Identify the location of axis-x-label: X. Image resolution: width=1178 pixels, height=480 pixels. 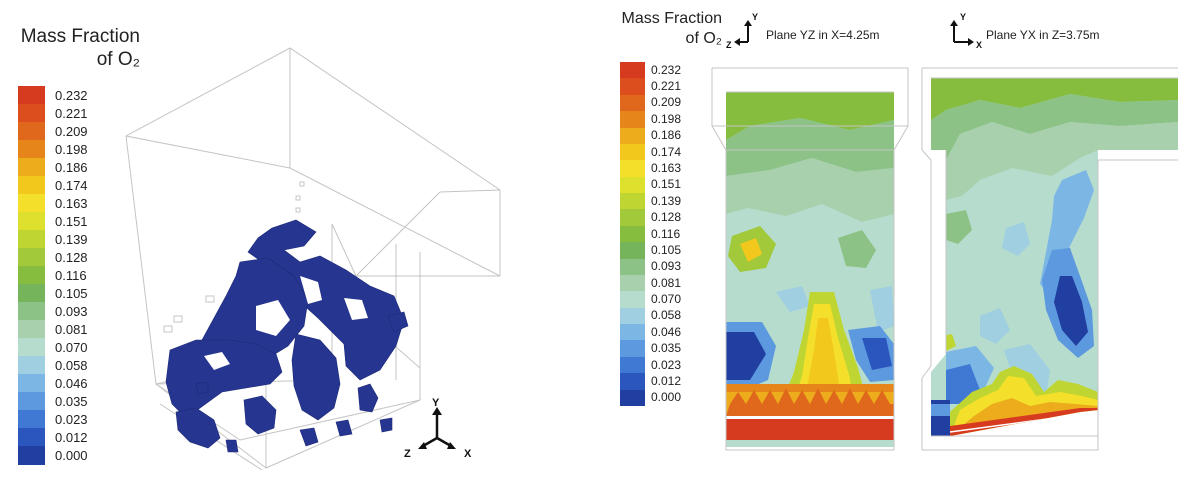
(468, 454).